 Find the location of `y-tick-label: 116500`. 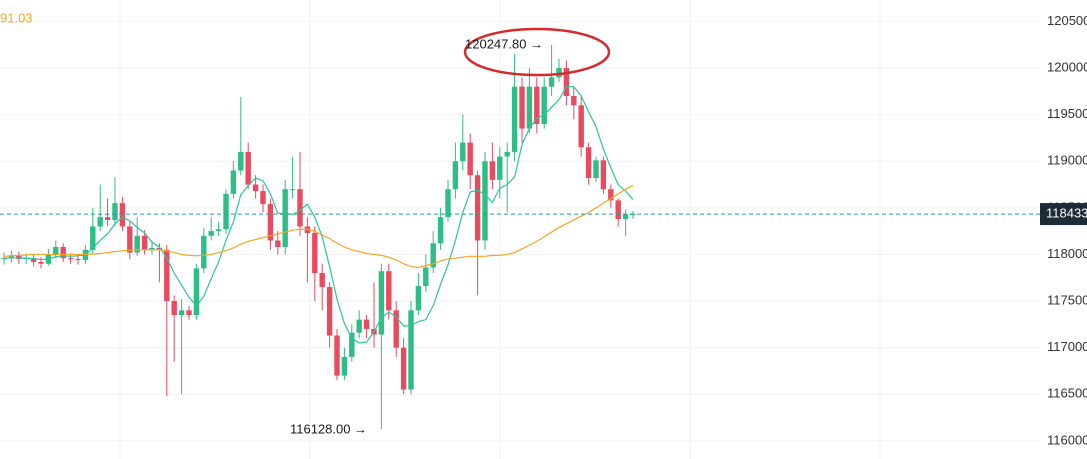

y-tick-label: 116500 is located at coordinates (1067, 393).